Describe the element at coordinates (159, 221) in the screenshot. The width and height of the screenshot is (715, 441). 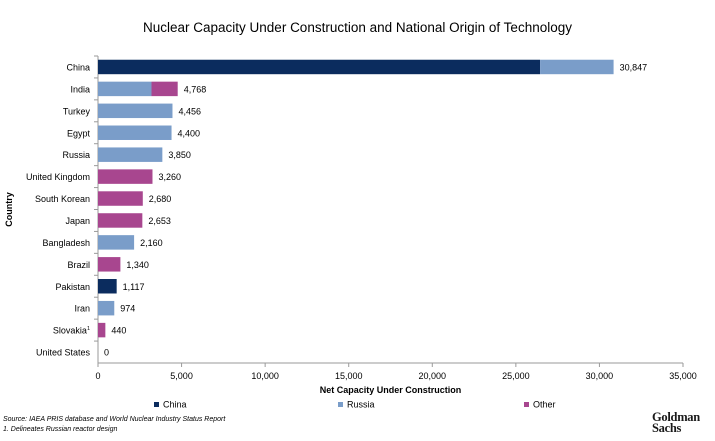
I see `data-label: 2,653` at that location.